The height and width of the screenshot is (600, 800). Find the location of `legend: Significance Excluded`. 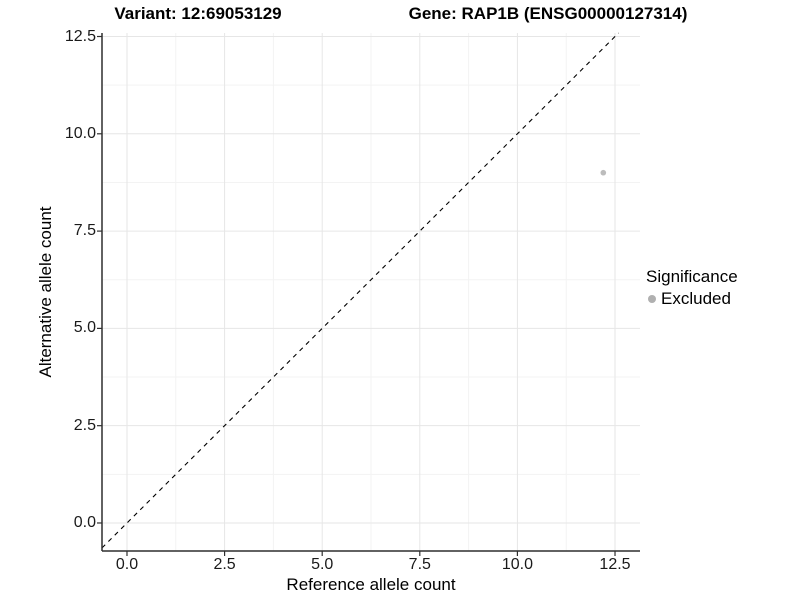

legend: Significance Excluded is located at coordinates (692, 287).